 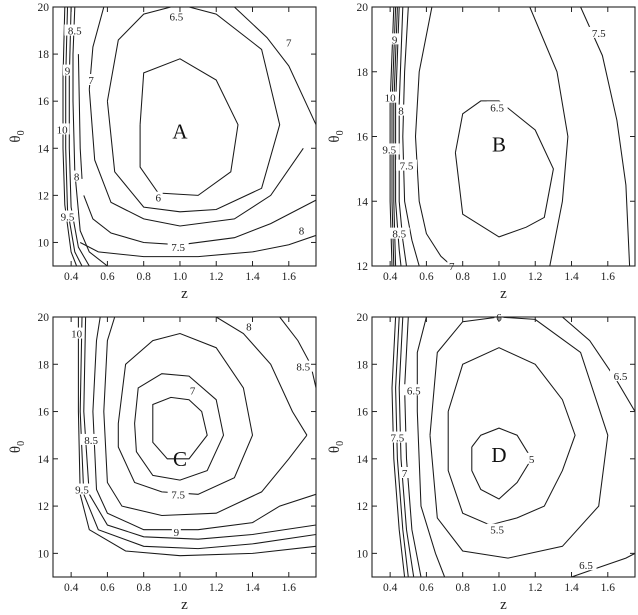 I want to click on panel-label: C, so click(x=180, y=459).